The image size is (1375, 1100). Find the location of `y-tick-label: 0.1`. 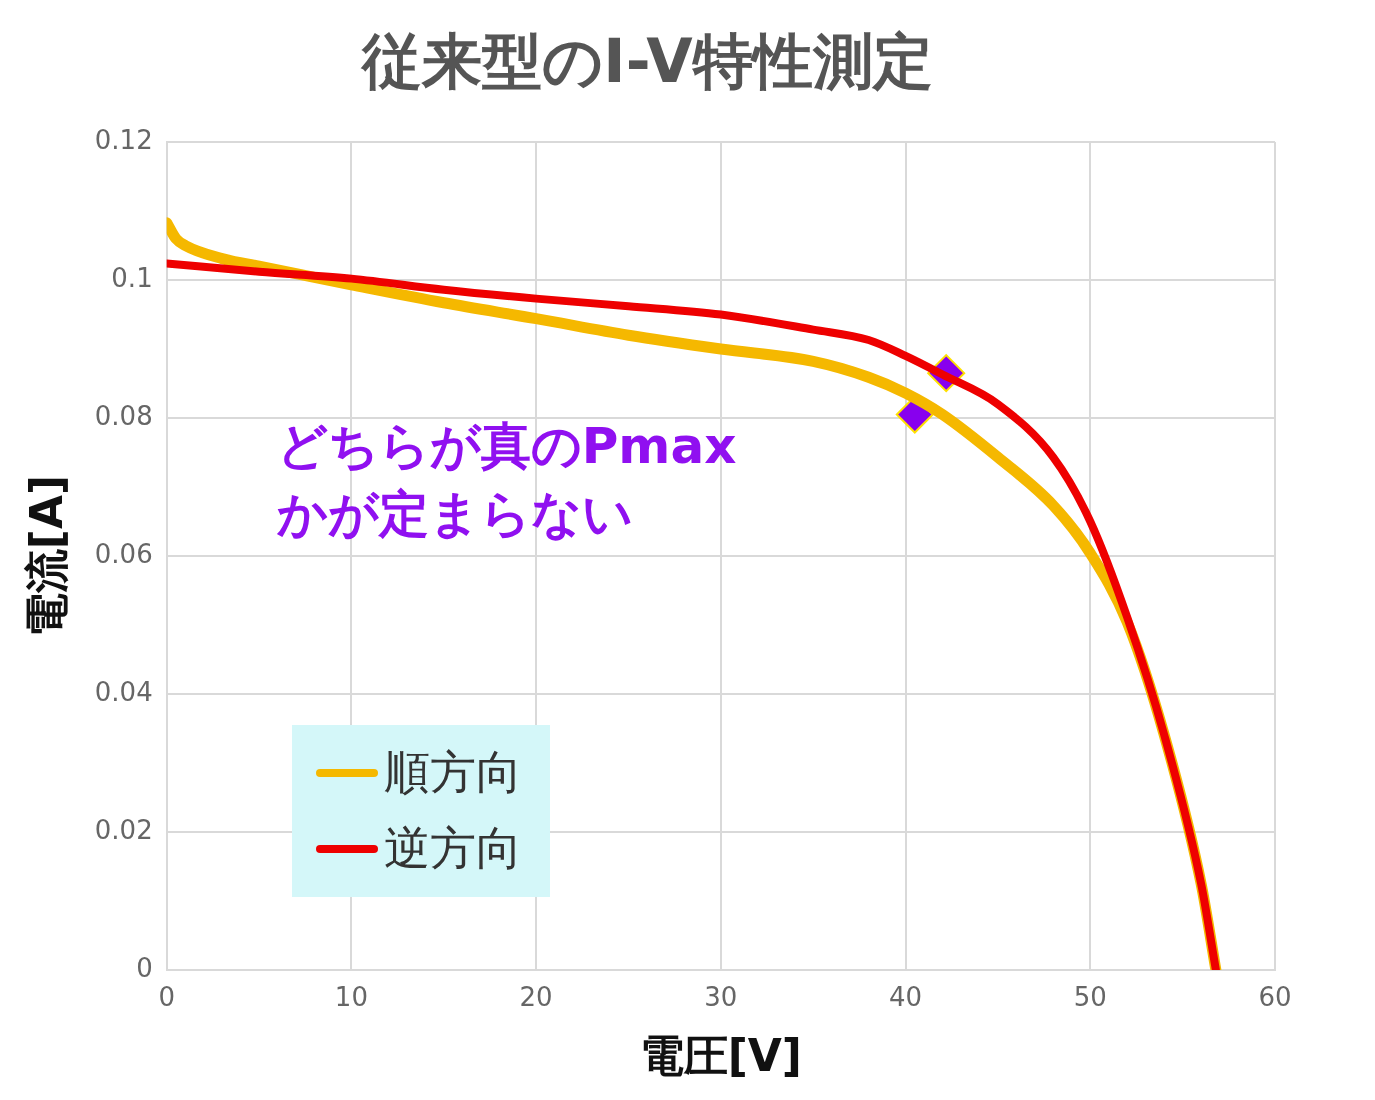

y-tick-label: 0.1 is located at coordinates (132, 277).